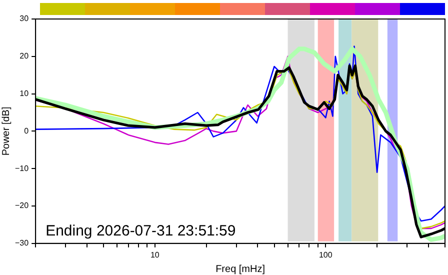 The image size is (448, 275). Describe the element at coordinates (325, 255) in the screenshot. I see `x-tick-label: 100` at that location.